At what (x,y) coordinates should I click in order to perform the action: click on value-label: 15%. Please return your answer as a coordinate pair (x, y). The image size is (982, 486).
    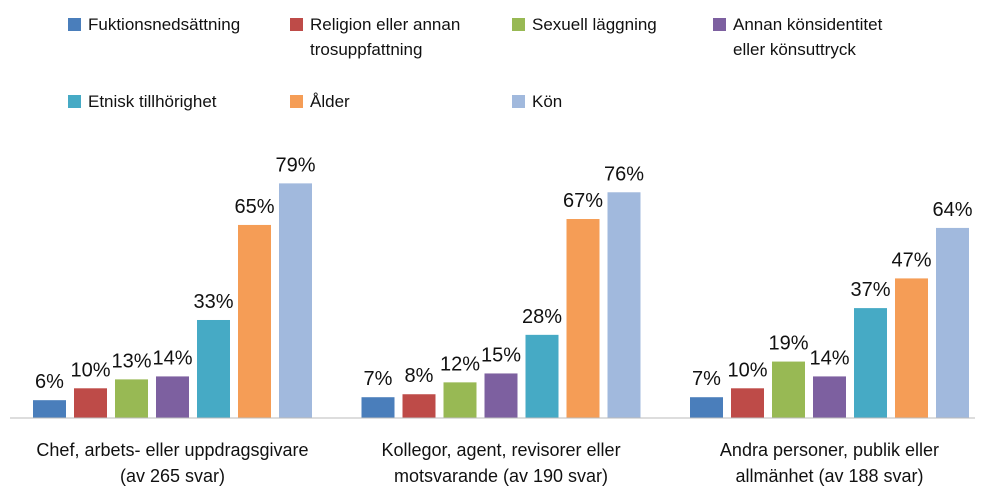
    Looking at the image, I should click on (501, 355).